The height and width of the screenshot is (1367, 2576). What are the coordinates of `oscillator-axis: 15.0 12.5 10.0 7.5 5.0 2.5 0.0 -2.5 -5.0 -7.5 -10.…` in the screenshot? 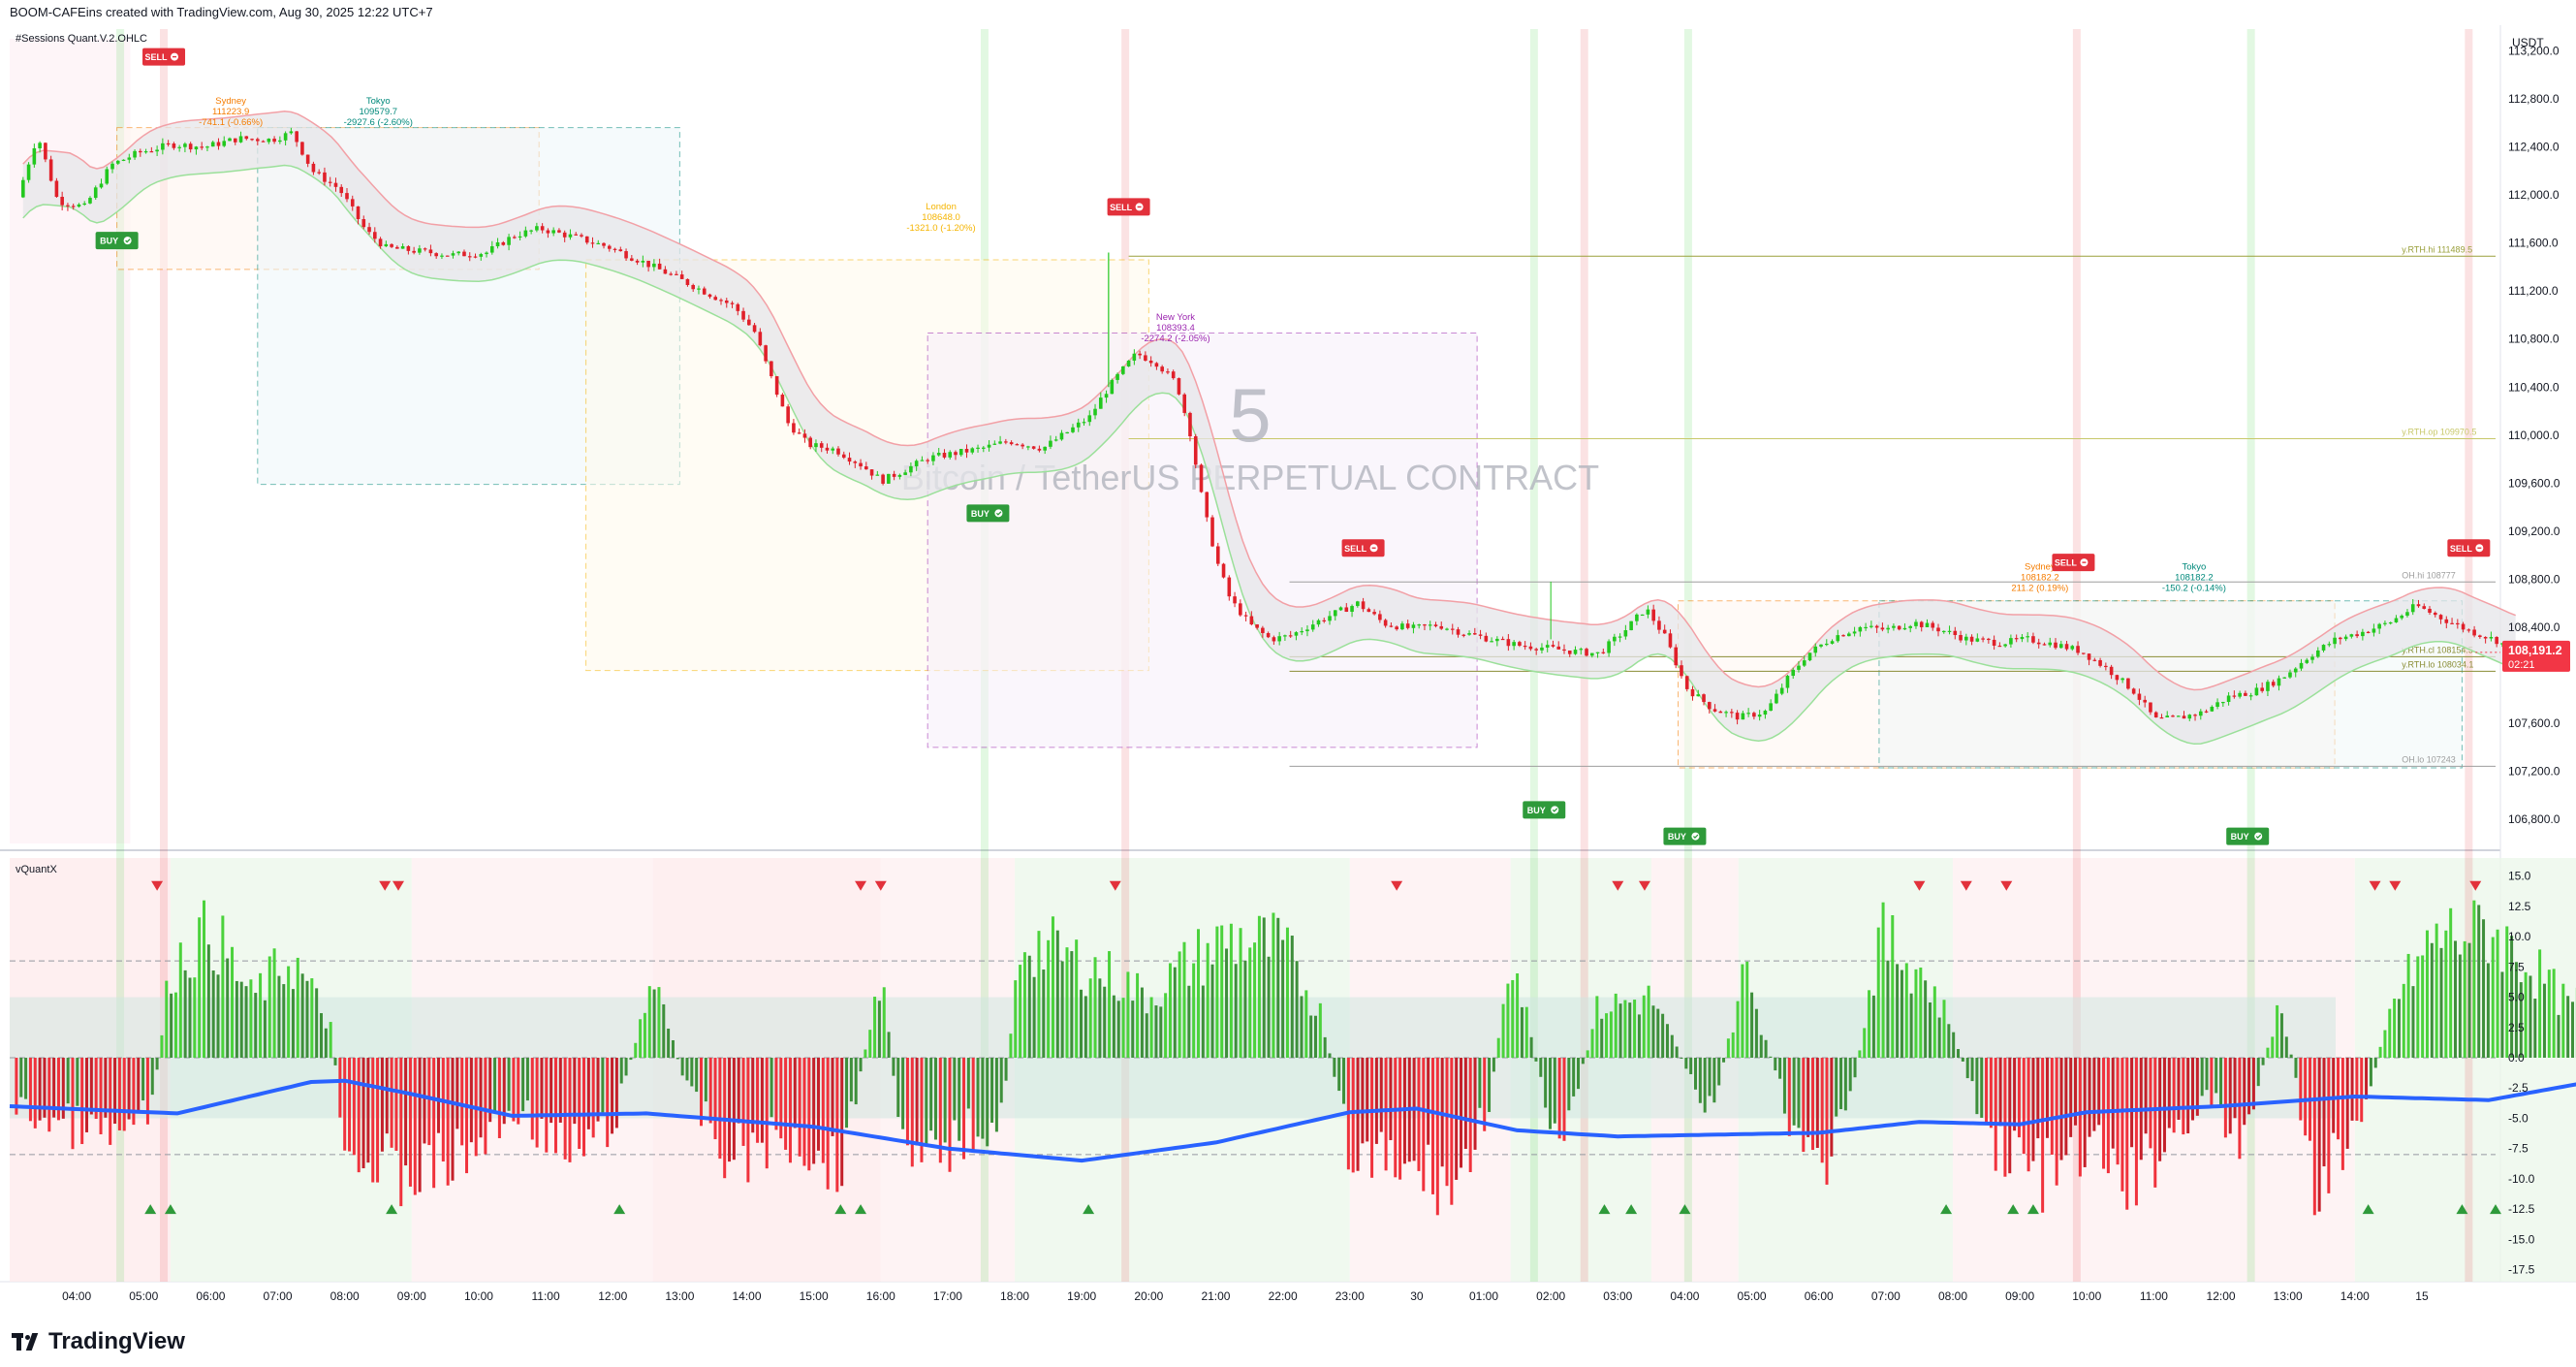 It's located at (2521, 1074).